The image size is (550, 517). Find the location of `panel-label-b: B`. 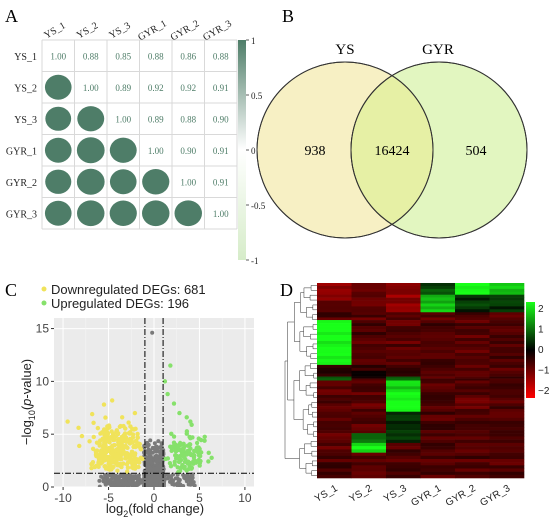

panel-label-b: B is located at coordinates (288, 16).